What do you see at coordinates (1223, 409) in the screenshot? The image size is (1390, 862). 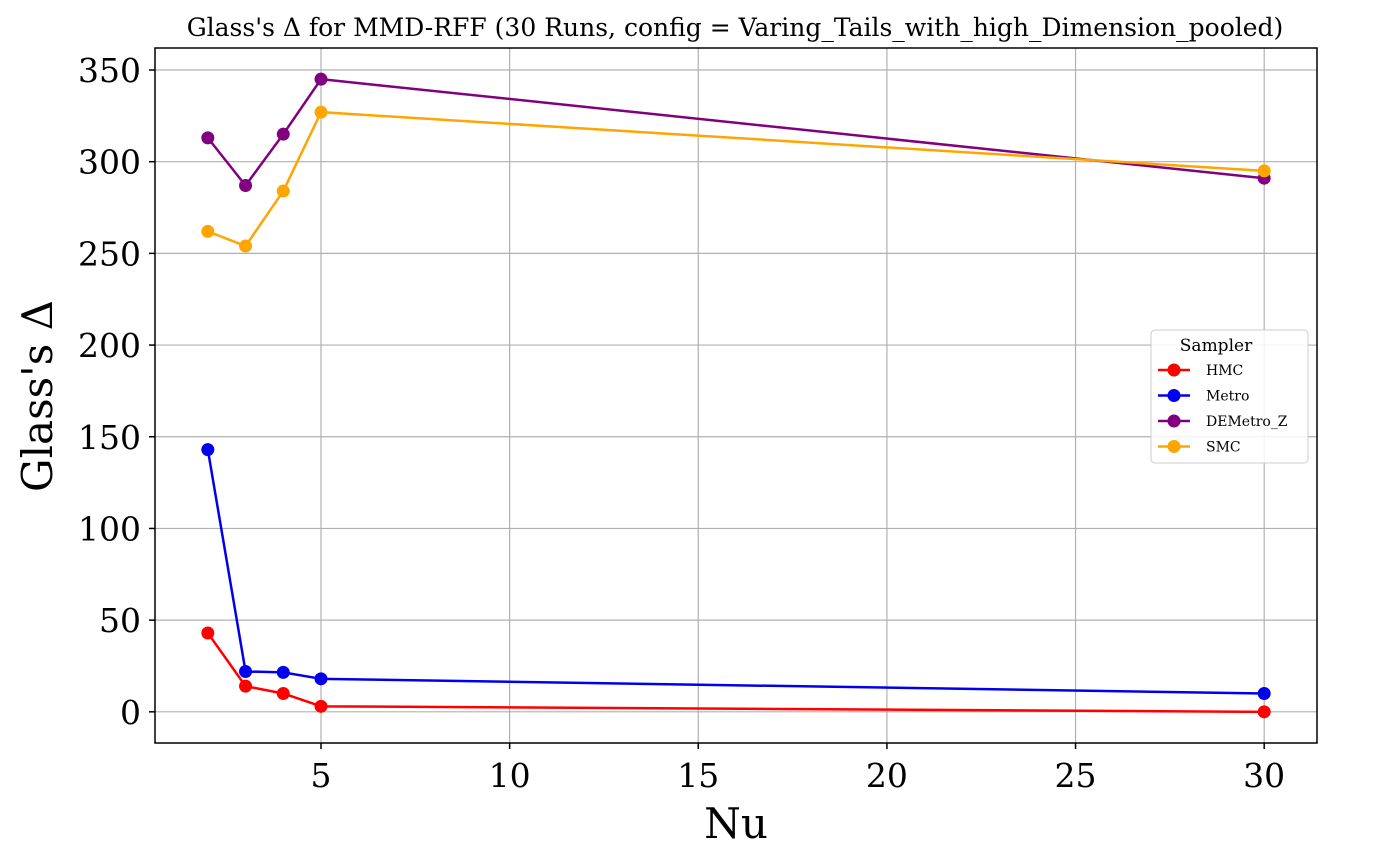 I see `legend-items: HMC Metro DEMetro_Z SMC` at bounding box center [1223, 409].